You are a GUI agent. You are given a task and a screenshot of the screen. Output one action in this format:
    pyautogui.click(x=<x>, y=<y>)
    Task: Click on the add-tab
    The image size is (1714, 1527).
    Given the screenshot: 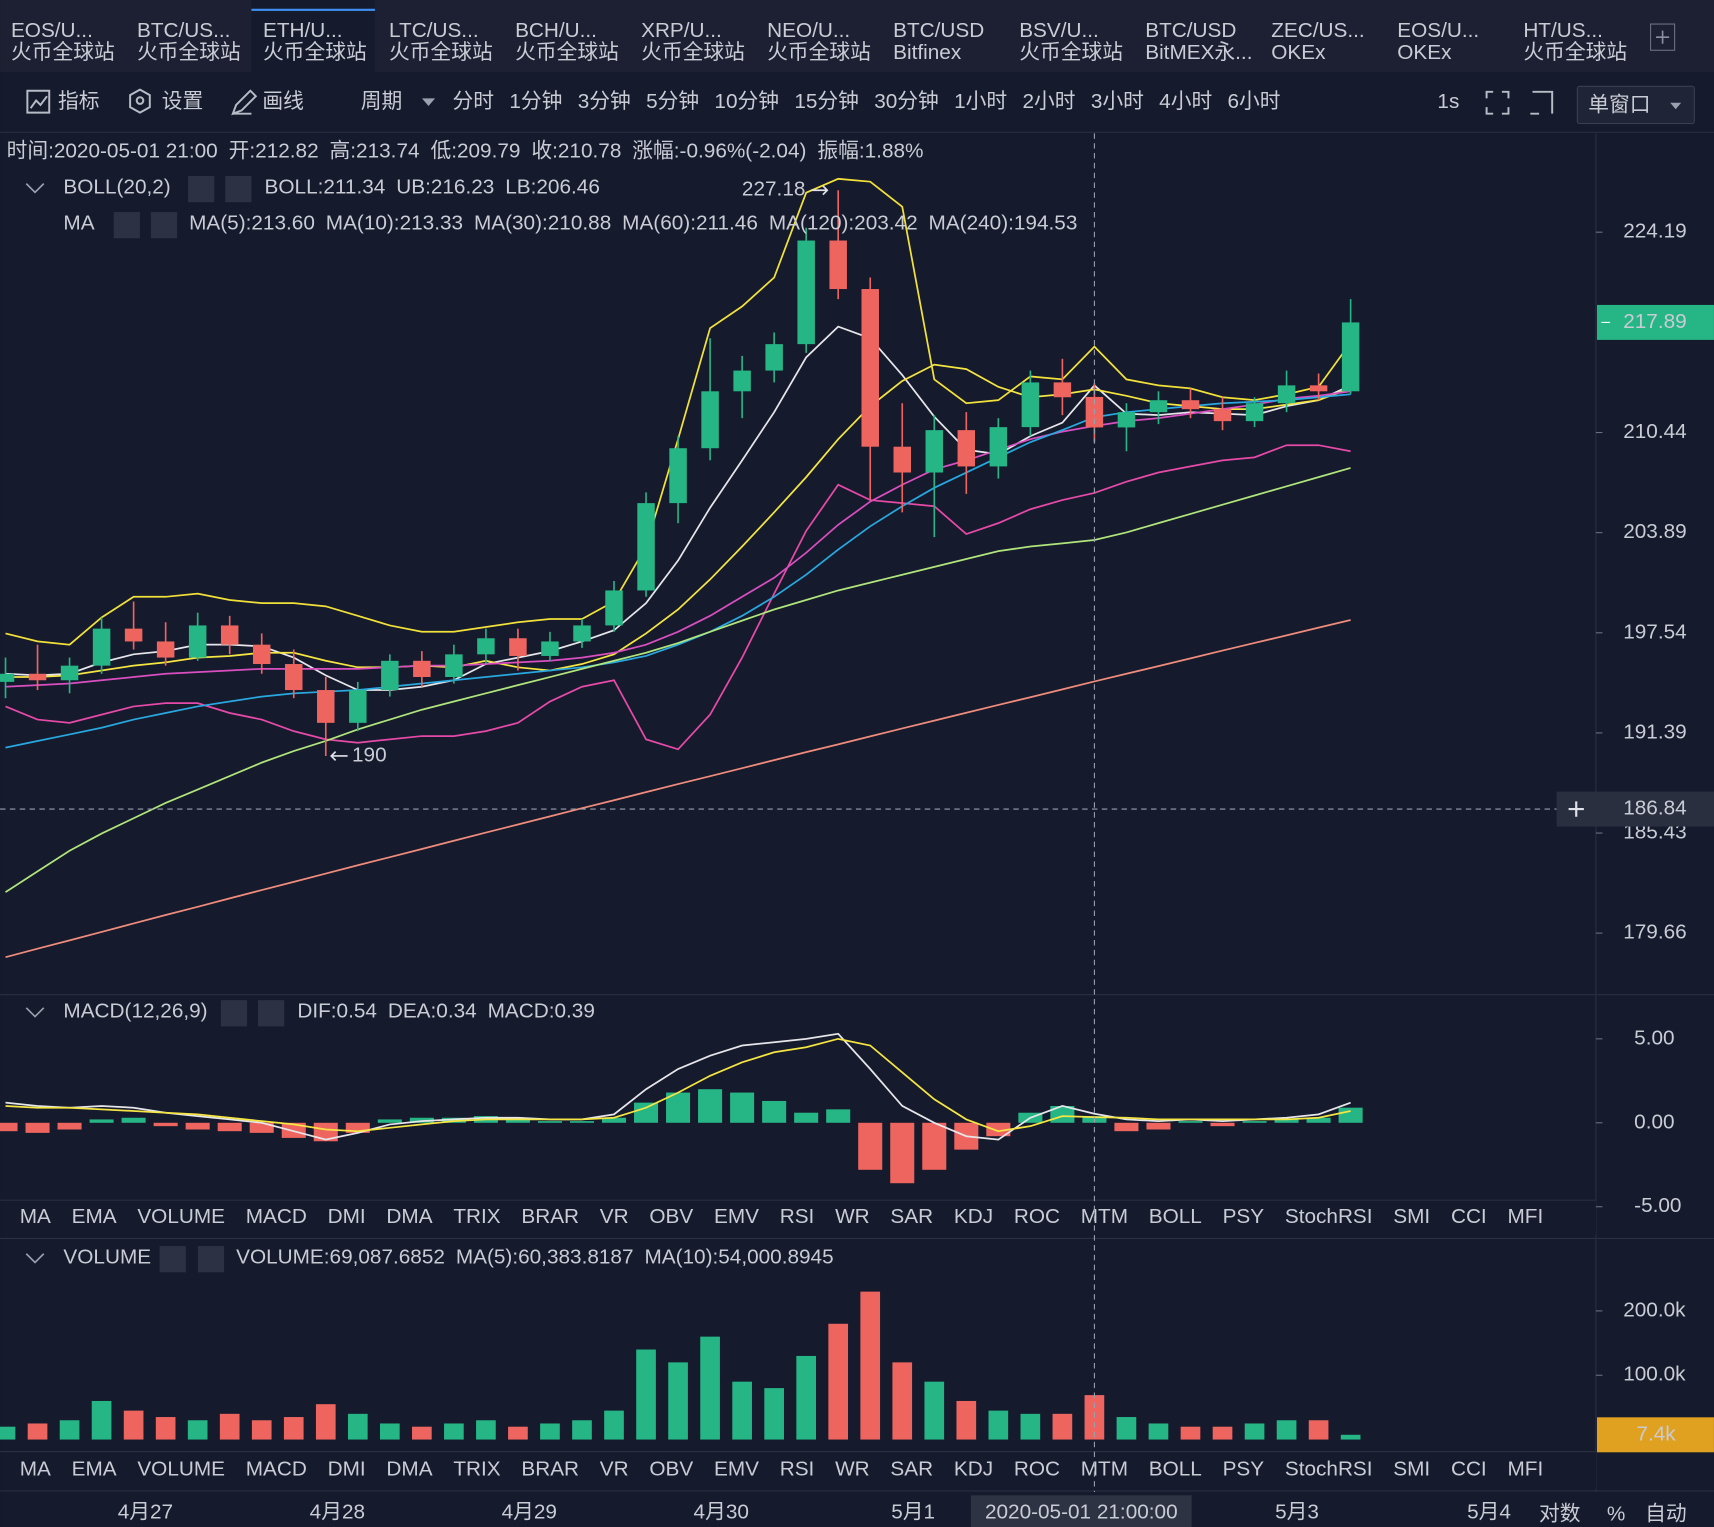 What is the action you would take?
    pyautogui.click(x=1663, y=37)
    